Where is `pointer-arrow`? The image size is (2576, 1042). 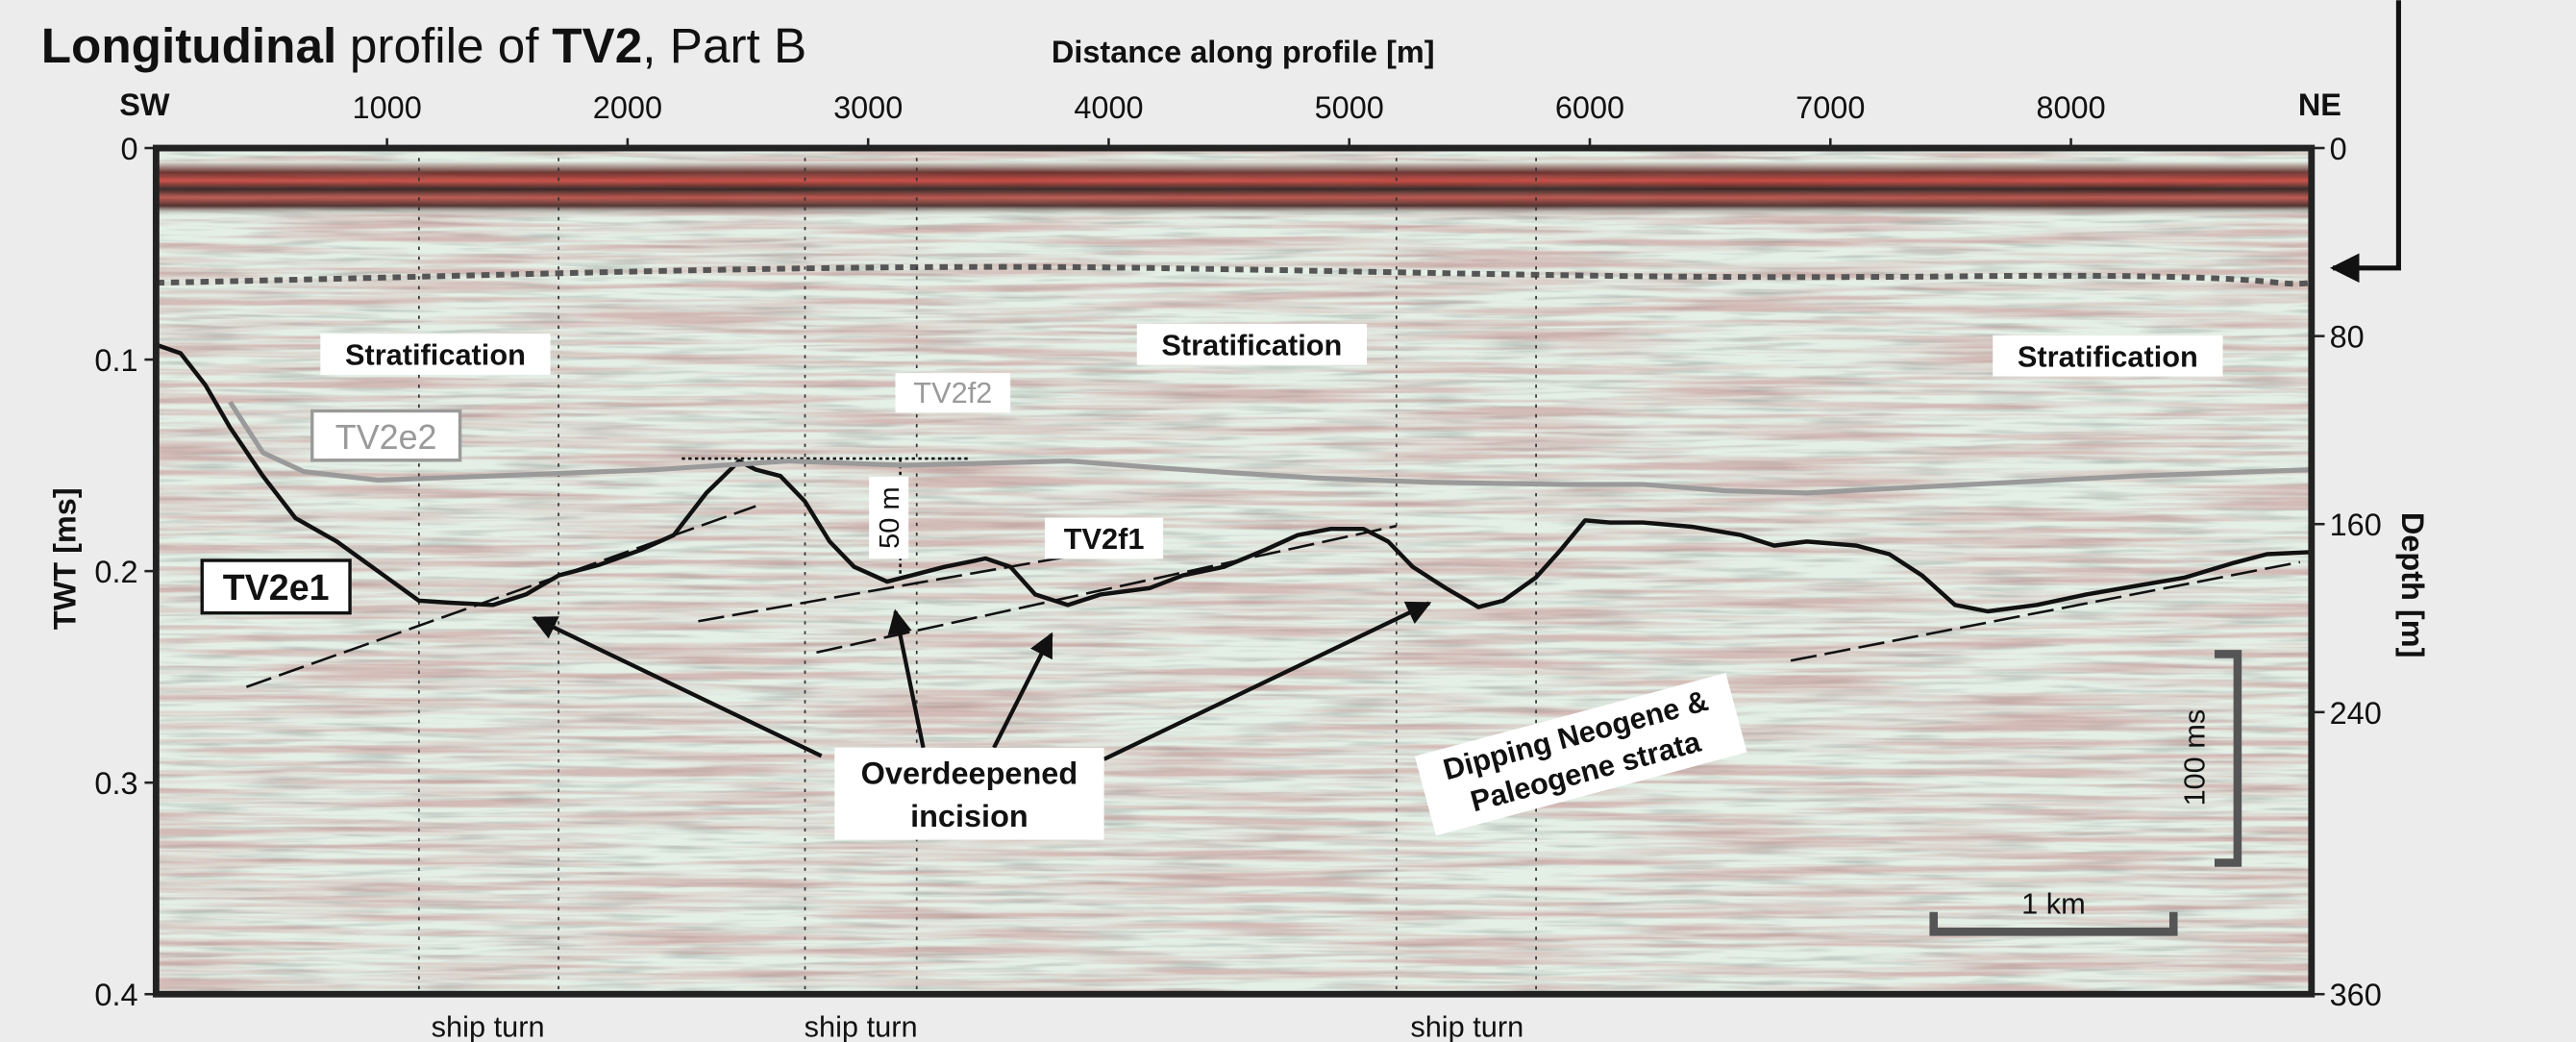 pointer-arrow is located at coordinates (2365, 142).